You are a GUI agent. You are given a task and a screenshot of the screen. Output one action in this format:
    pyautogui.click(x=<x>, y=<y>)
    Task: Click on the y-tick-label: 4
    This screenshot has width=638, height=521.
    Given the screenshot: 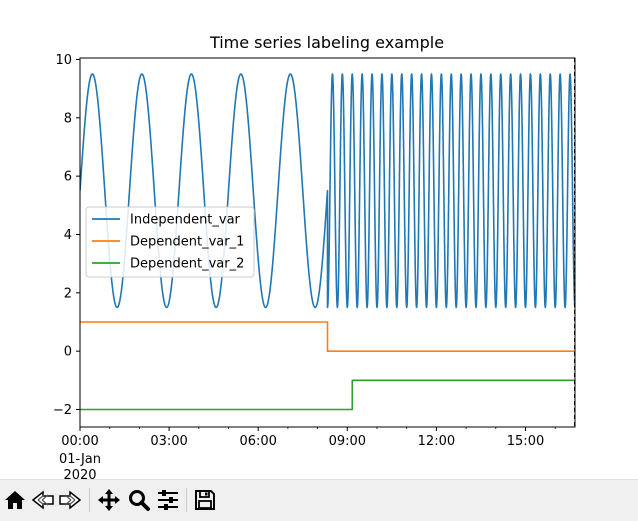 What is the action you would take?
    pyautogui.click(x=68, y=235)
    